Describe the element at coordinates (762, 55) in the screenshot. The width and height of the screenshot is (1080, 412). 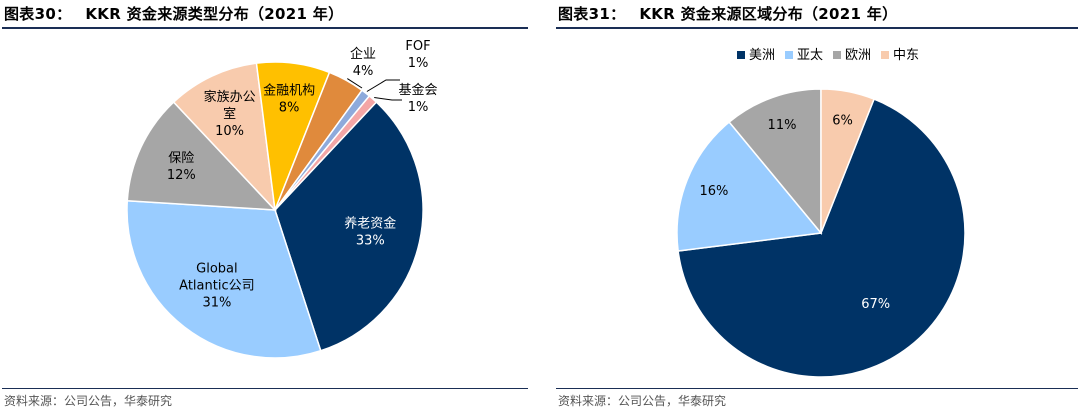
I see `legend-label-美洲: 美洲` at that location.